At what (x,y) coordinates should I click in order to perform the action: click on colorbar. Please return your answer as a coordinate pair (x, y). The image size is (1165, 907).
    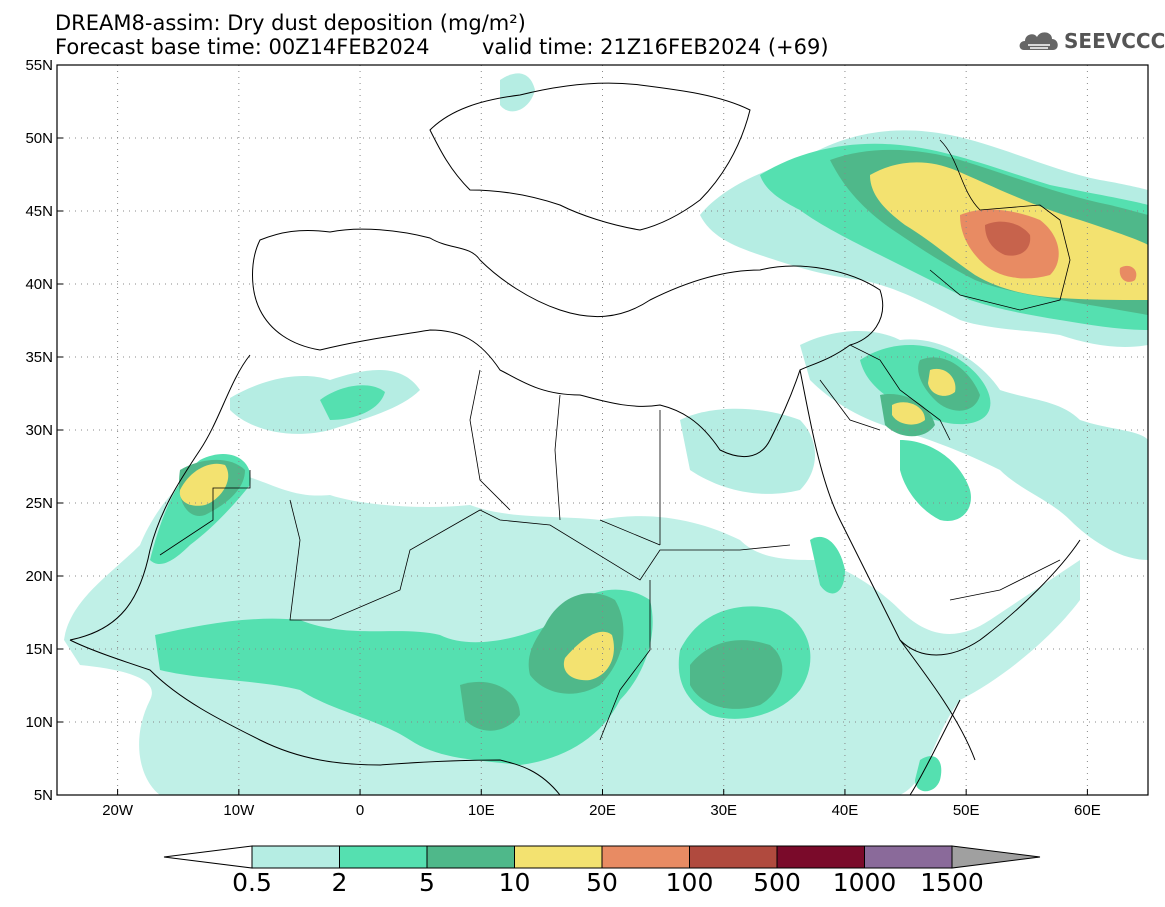
    Looking at the image, I should click on (602, 857).